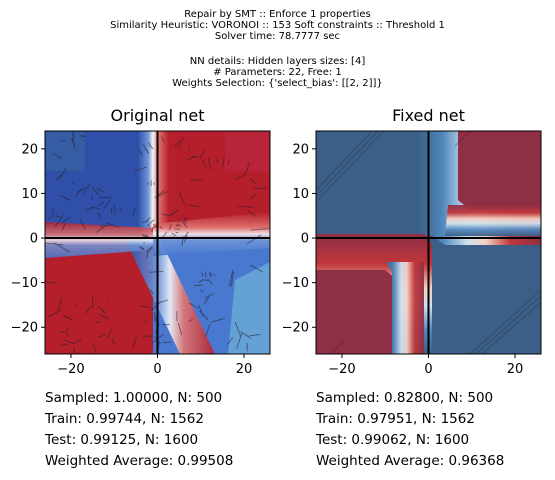  Describe the element at coordinates (305, 239) in the screenshot. I see `y-tick-label: 0` at that location.